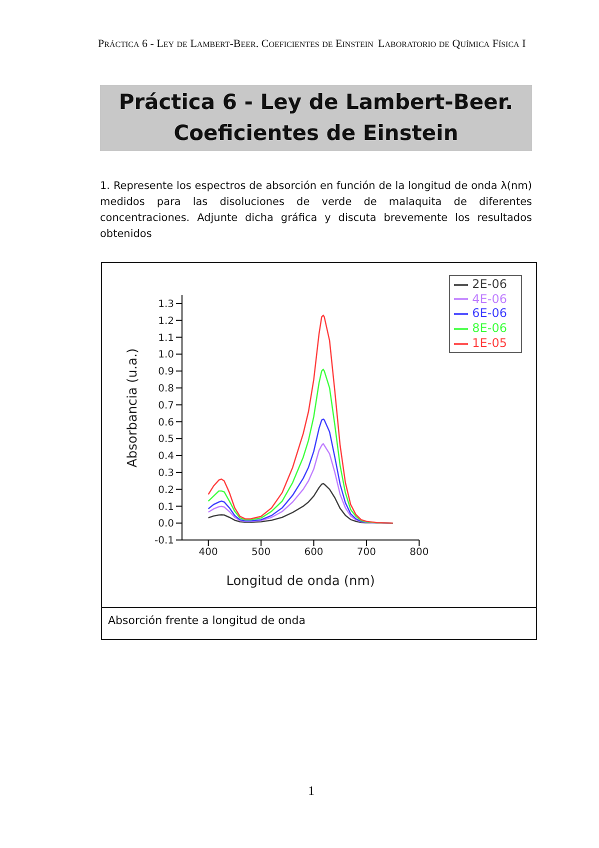 This screenshot has height=848, width=599. I want to click on y-tick-label: 0.2, so click(166, 490).